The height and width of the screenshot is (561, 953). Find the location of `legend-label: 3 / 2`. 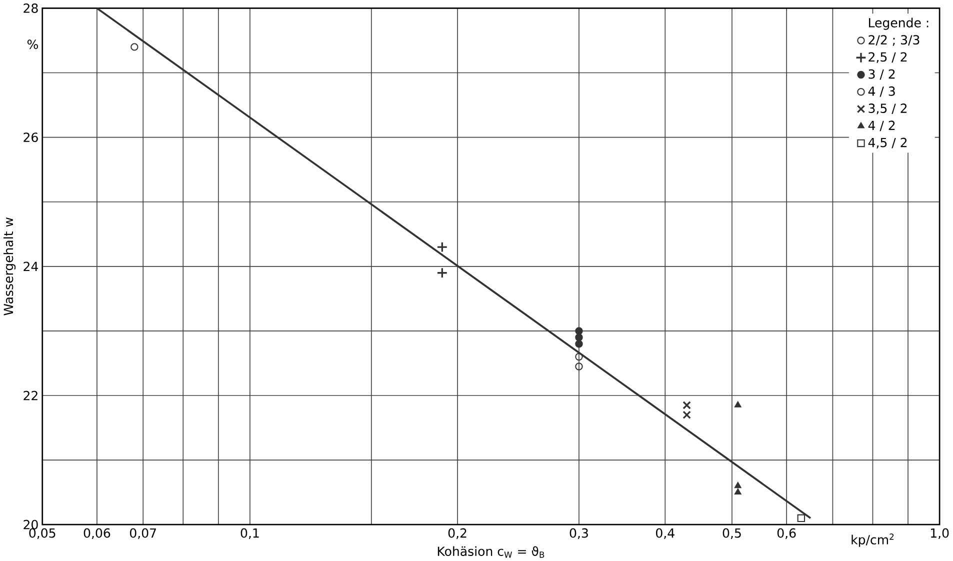

legend-label: 3 / 2 is located at coordinates (881, 74).